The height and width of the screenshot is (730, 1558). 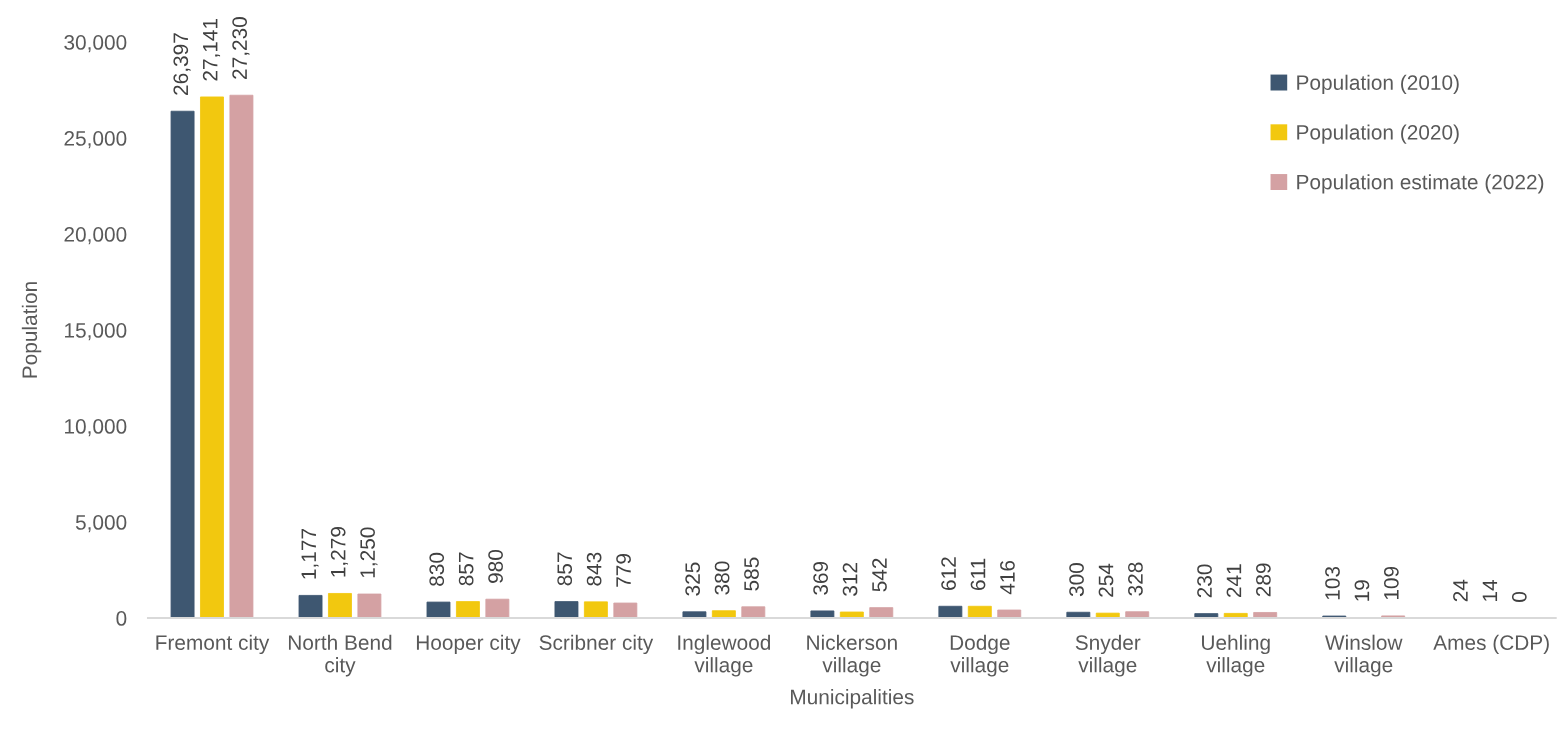 What do you see at coordinates (948, 573) in the screenshot?
I see `data-label: 612` at bounding box center [948, 573].